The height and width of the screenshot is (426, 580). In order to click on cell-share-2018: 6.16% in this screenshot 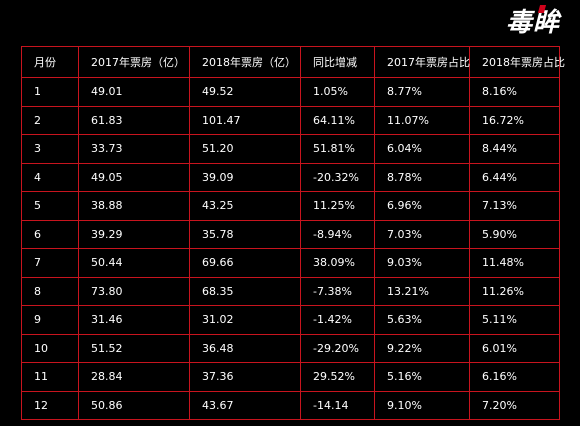, I will do `click(514, 377)`.